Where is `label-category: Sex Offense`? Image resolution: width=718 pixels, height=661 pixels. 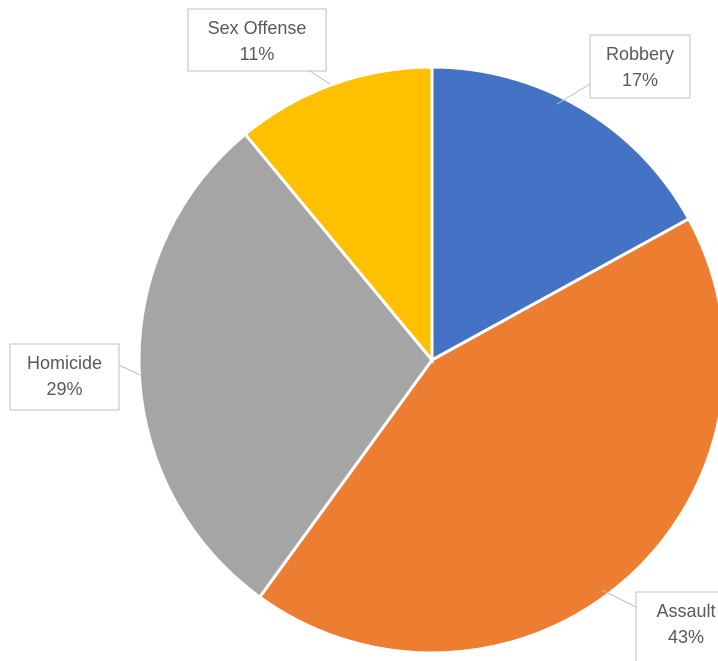
label-category: Sex Offense is located at coordinates (257, 28).